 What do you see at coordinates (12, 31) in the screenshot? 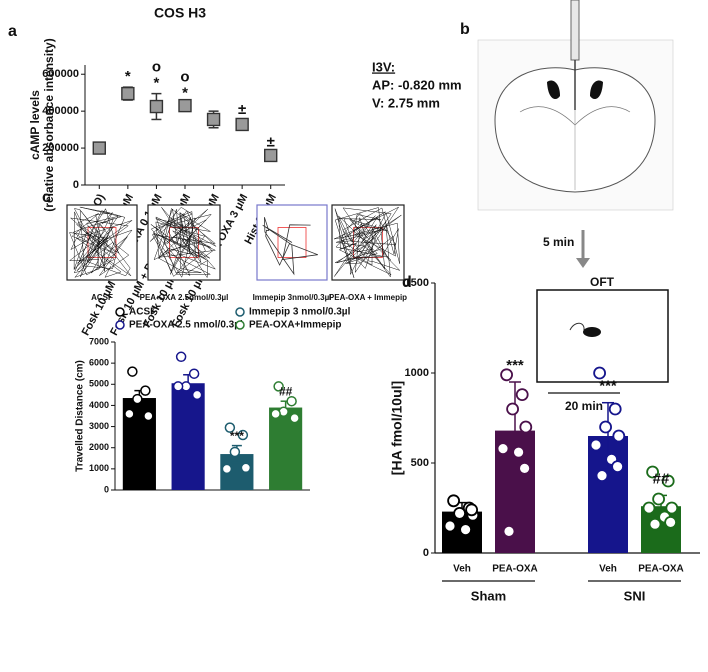
I see `panel-letter: a` at bounding box center [12, 31].